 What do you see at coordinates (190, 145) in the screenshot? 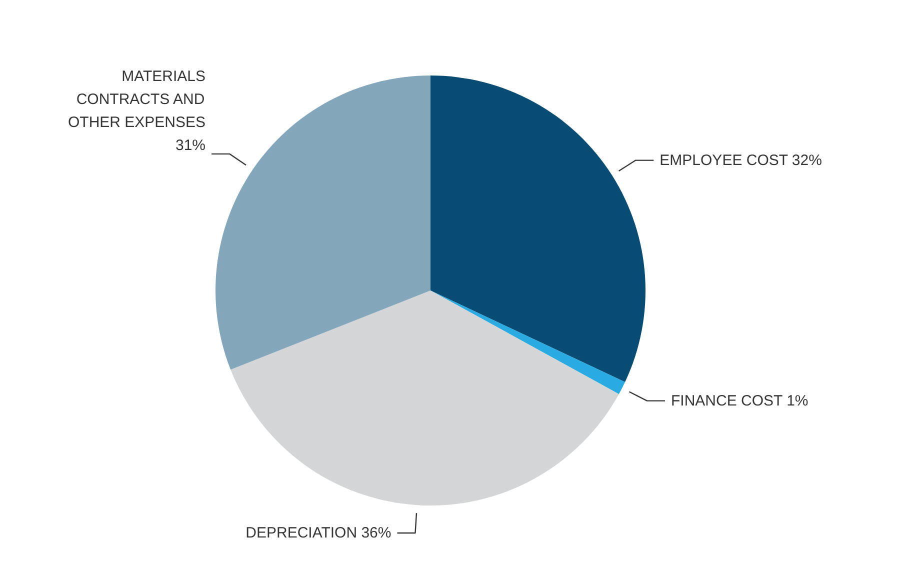
I see `data-label: 31%` at bounding box center [190, 145].